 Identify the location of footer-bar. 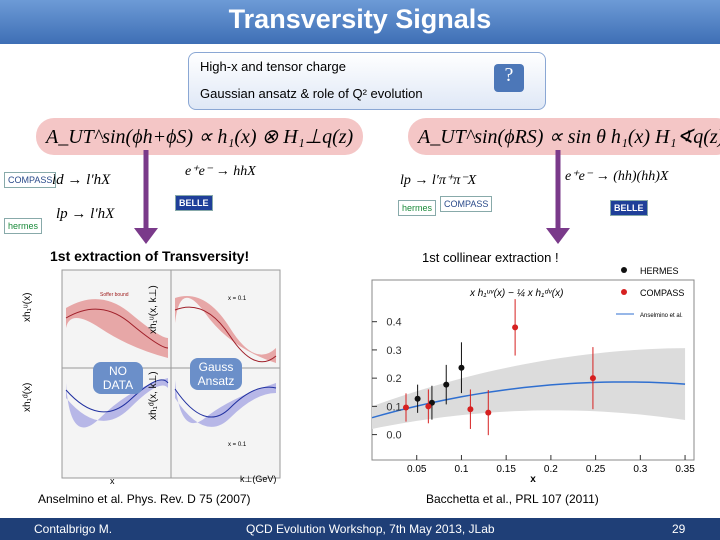
(360, 529).